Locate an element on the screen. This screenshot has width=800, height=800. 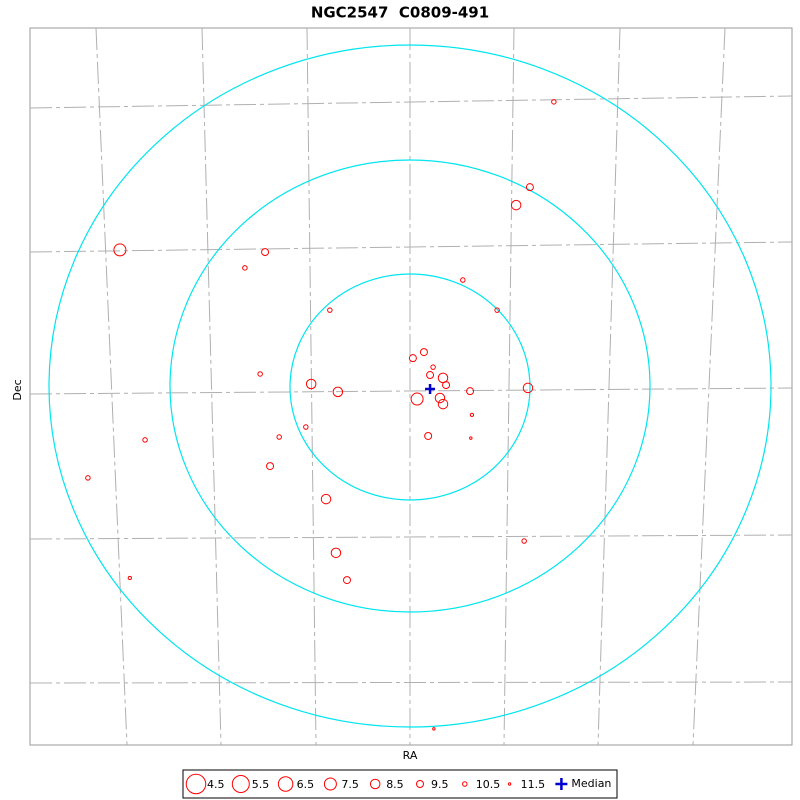
legend-label: 6.5 is located at coordinates (306, 784).